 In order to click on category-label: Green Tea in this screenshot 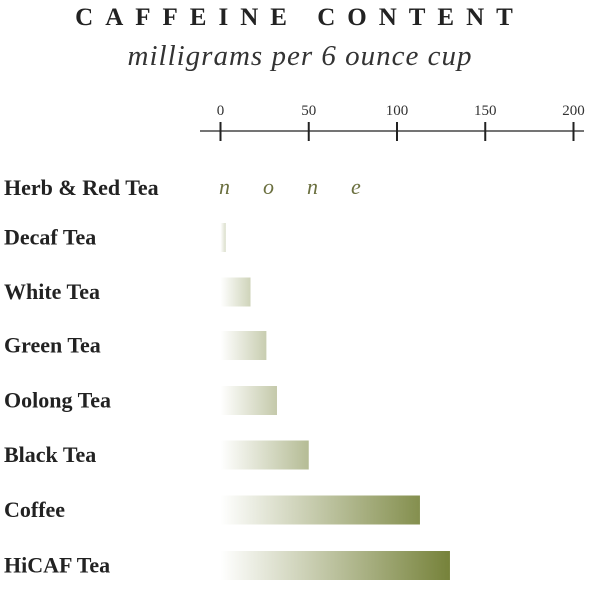, I will do `click(52, 345)`.